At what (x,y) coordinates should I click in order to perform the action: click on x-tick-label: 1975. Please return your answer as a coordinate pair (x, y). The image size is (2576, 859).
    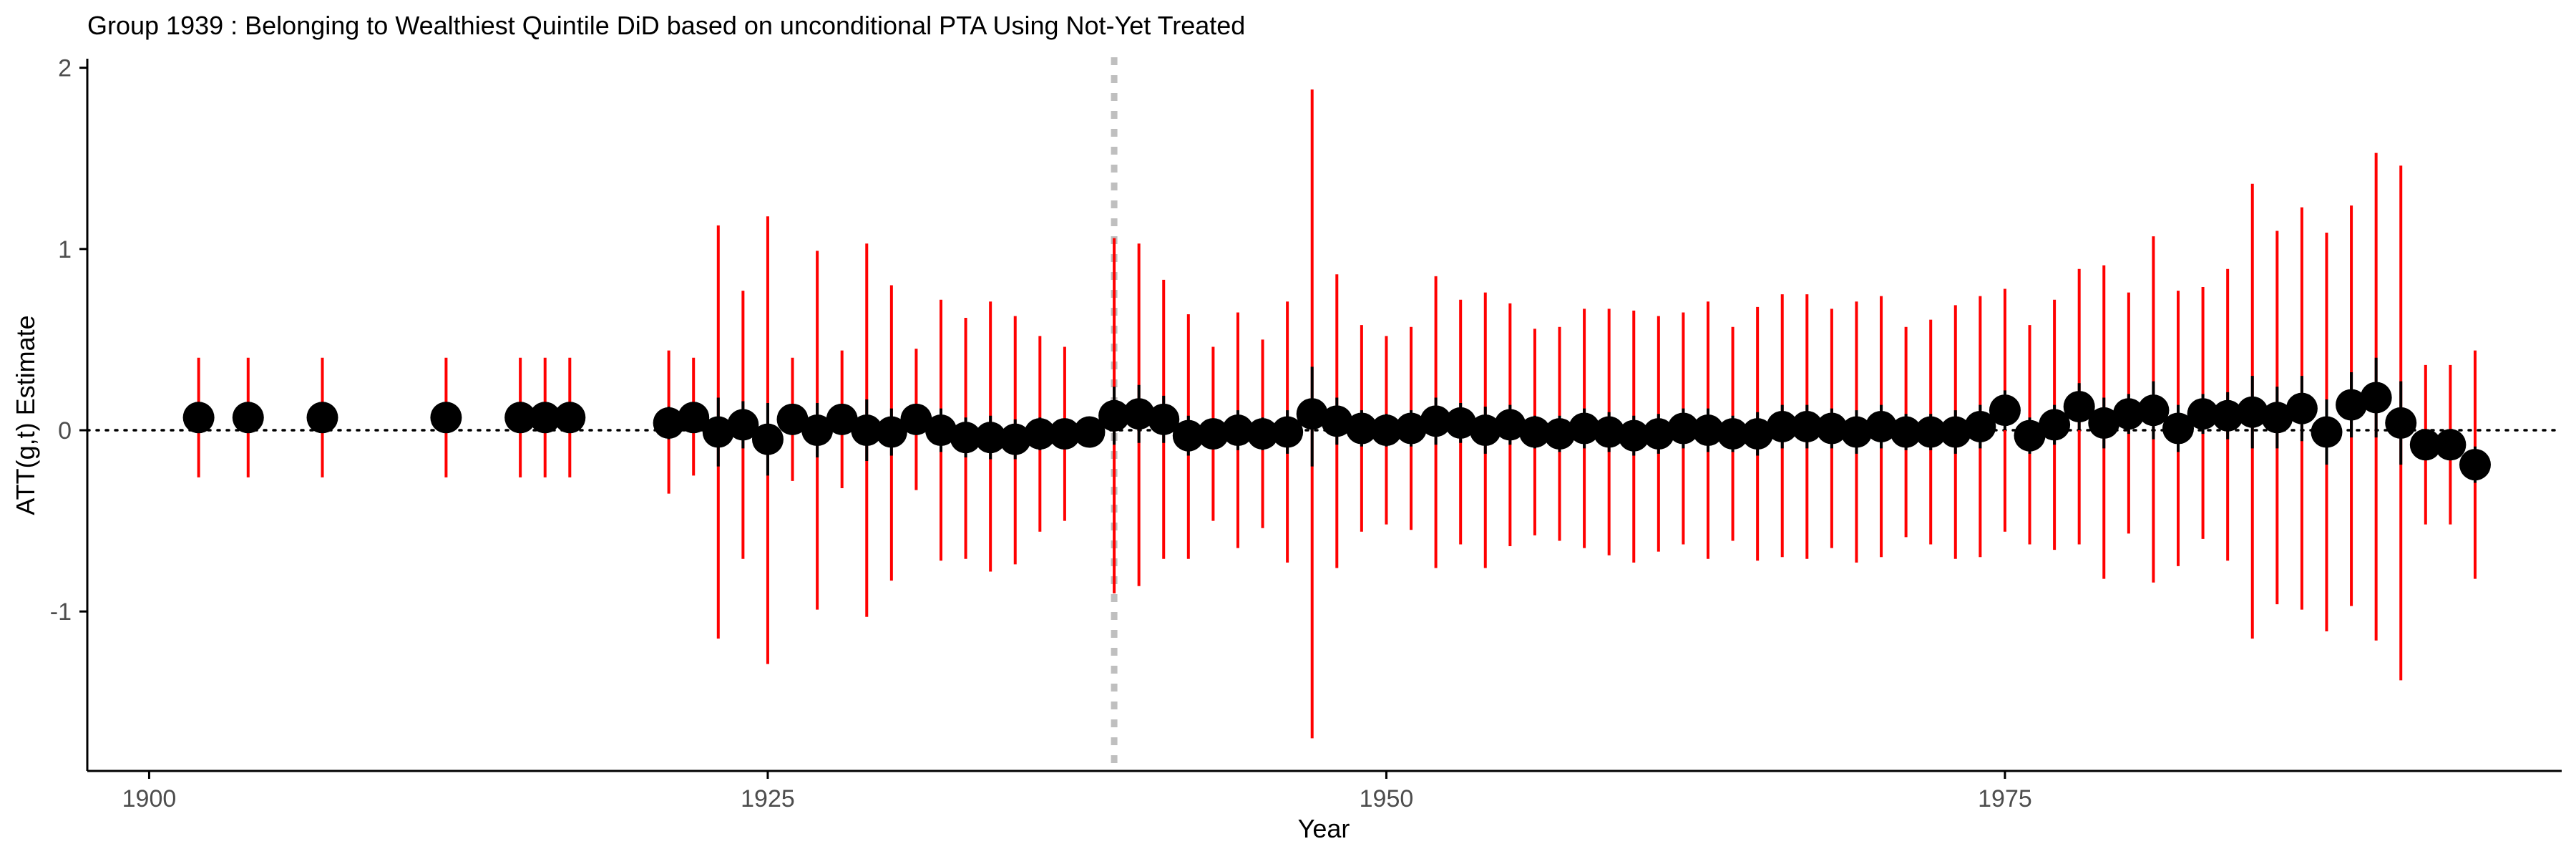
    Looking at the image, I should click on (2005, 798).